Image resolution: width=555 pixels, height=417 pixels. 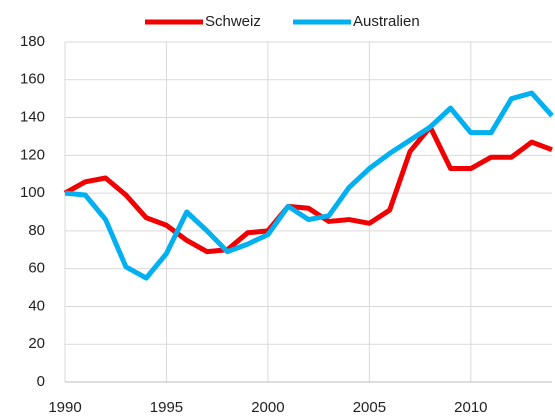 I want to click on x-tick-label: 1990, so click(x=64, y=407).